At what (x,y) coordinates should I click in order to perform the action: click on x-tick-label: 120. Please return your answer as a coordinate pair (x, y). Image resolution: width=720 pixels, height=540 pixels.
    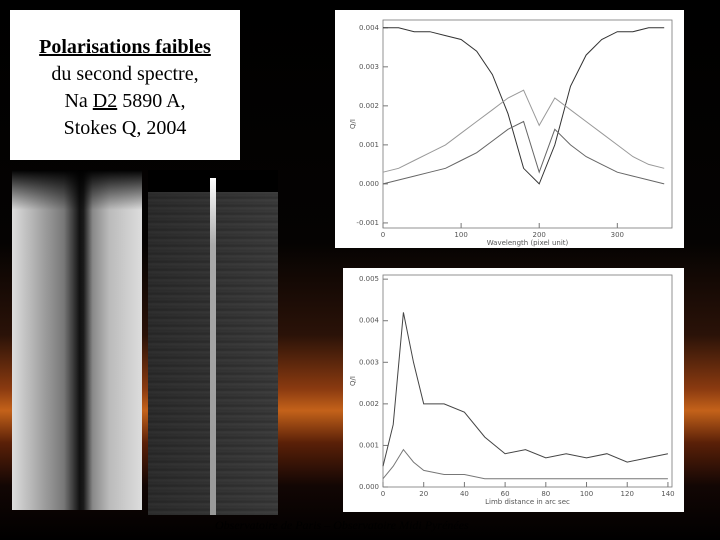
    Looking at the image, I should click on (627, 494).